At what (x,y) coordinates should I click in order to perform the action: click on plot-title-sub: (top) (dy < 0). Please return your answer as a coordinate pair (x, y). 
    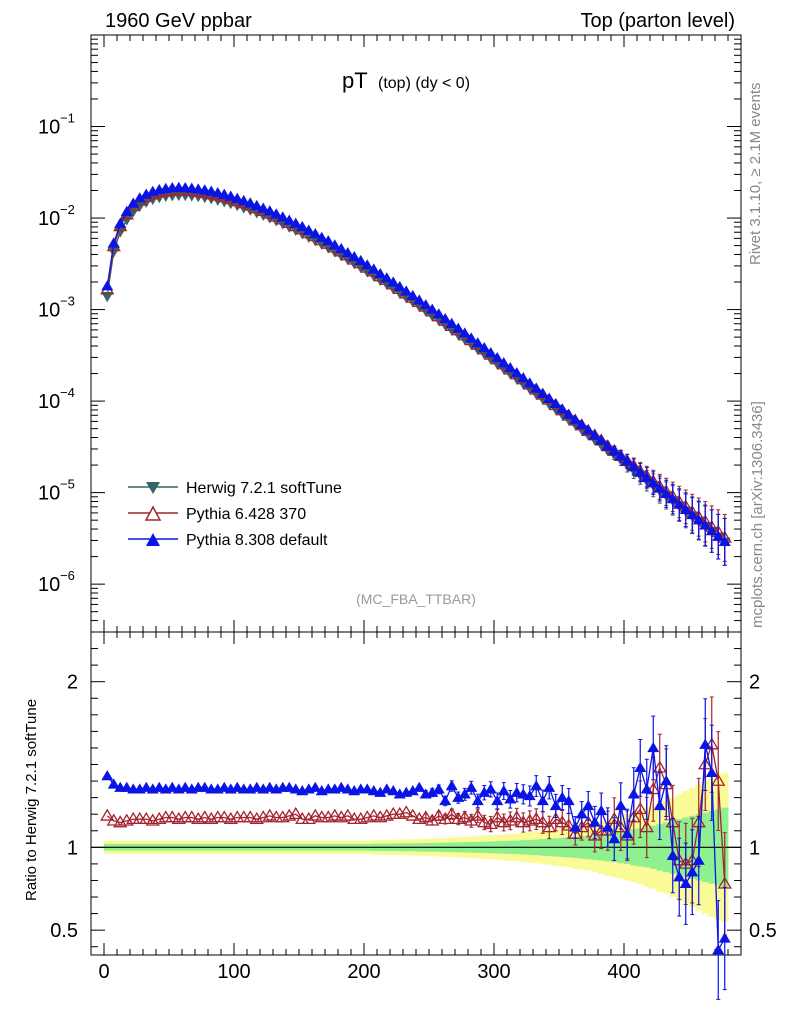
    Looking at the image, I should click on (424, 83).